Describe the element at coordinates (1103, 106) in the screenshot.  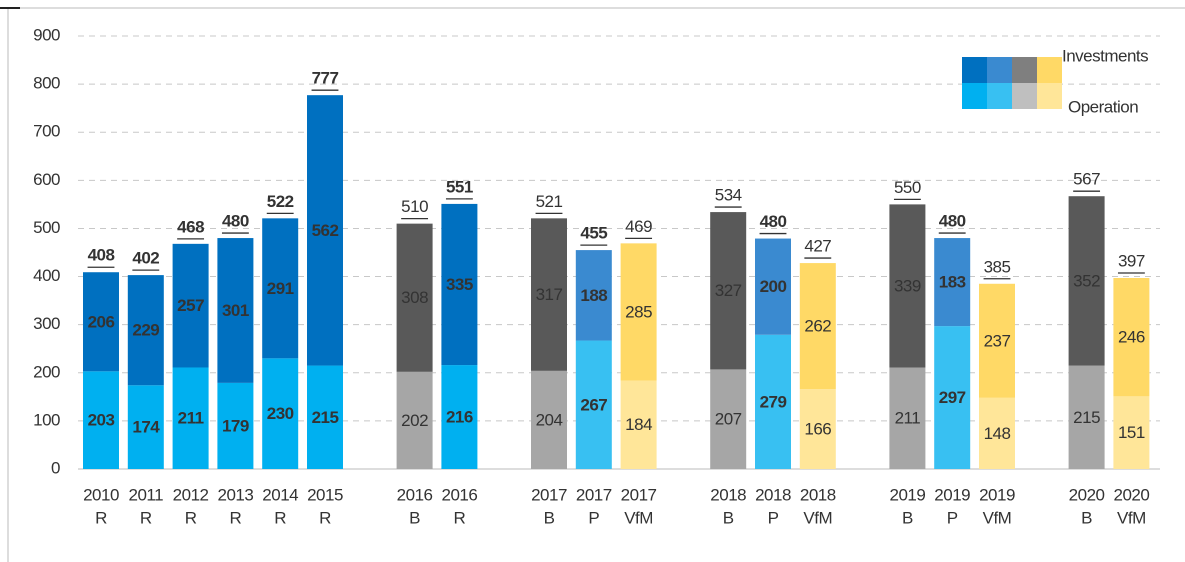
I see `legend-label: Operation` at that location.